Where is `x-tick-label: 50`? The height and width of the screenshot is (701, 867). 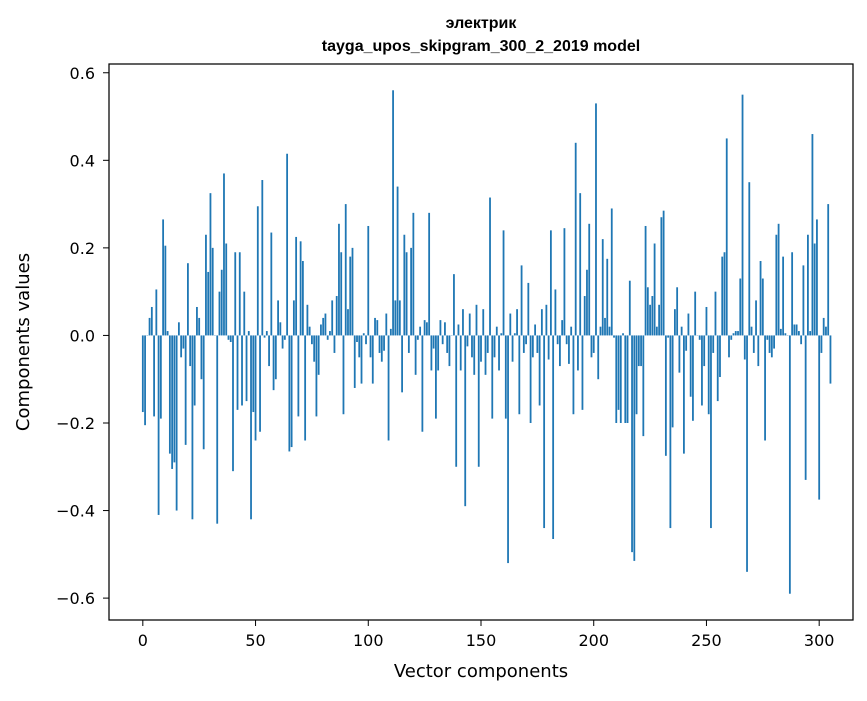 x-tick-label: 50 is located at coordinates (255, 640).